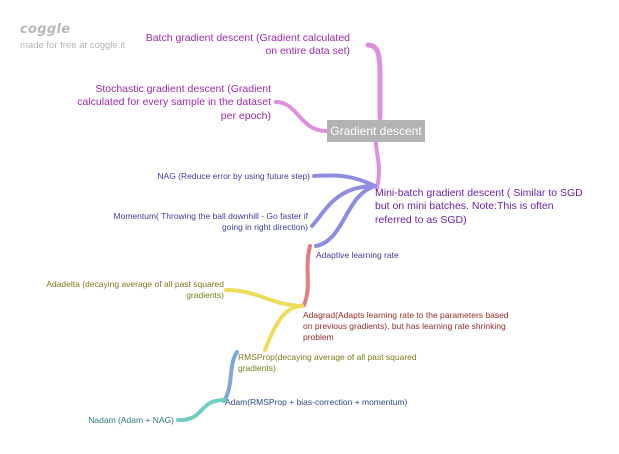 This screenshot has height=454, width=619. Describe the element at coordinates (344, 180) in the screenshot. I see `branch-nag` at that location.